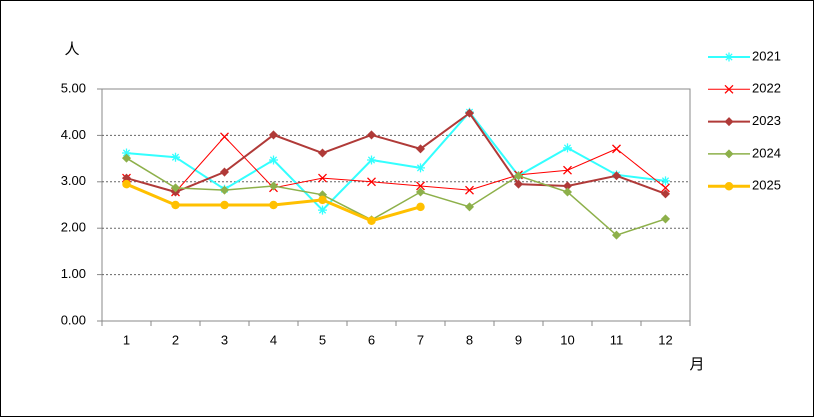 The image size is (814, 417). What do you see at coordinates (73, 227) in the screenshot?
I see `y-tick-label: 2.00` at bounding box center [73, 227].